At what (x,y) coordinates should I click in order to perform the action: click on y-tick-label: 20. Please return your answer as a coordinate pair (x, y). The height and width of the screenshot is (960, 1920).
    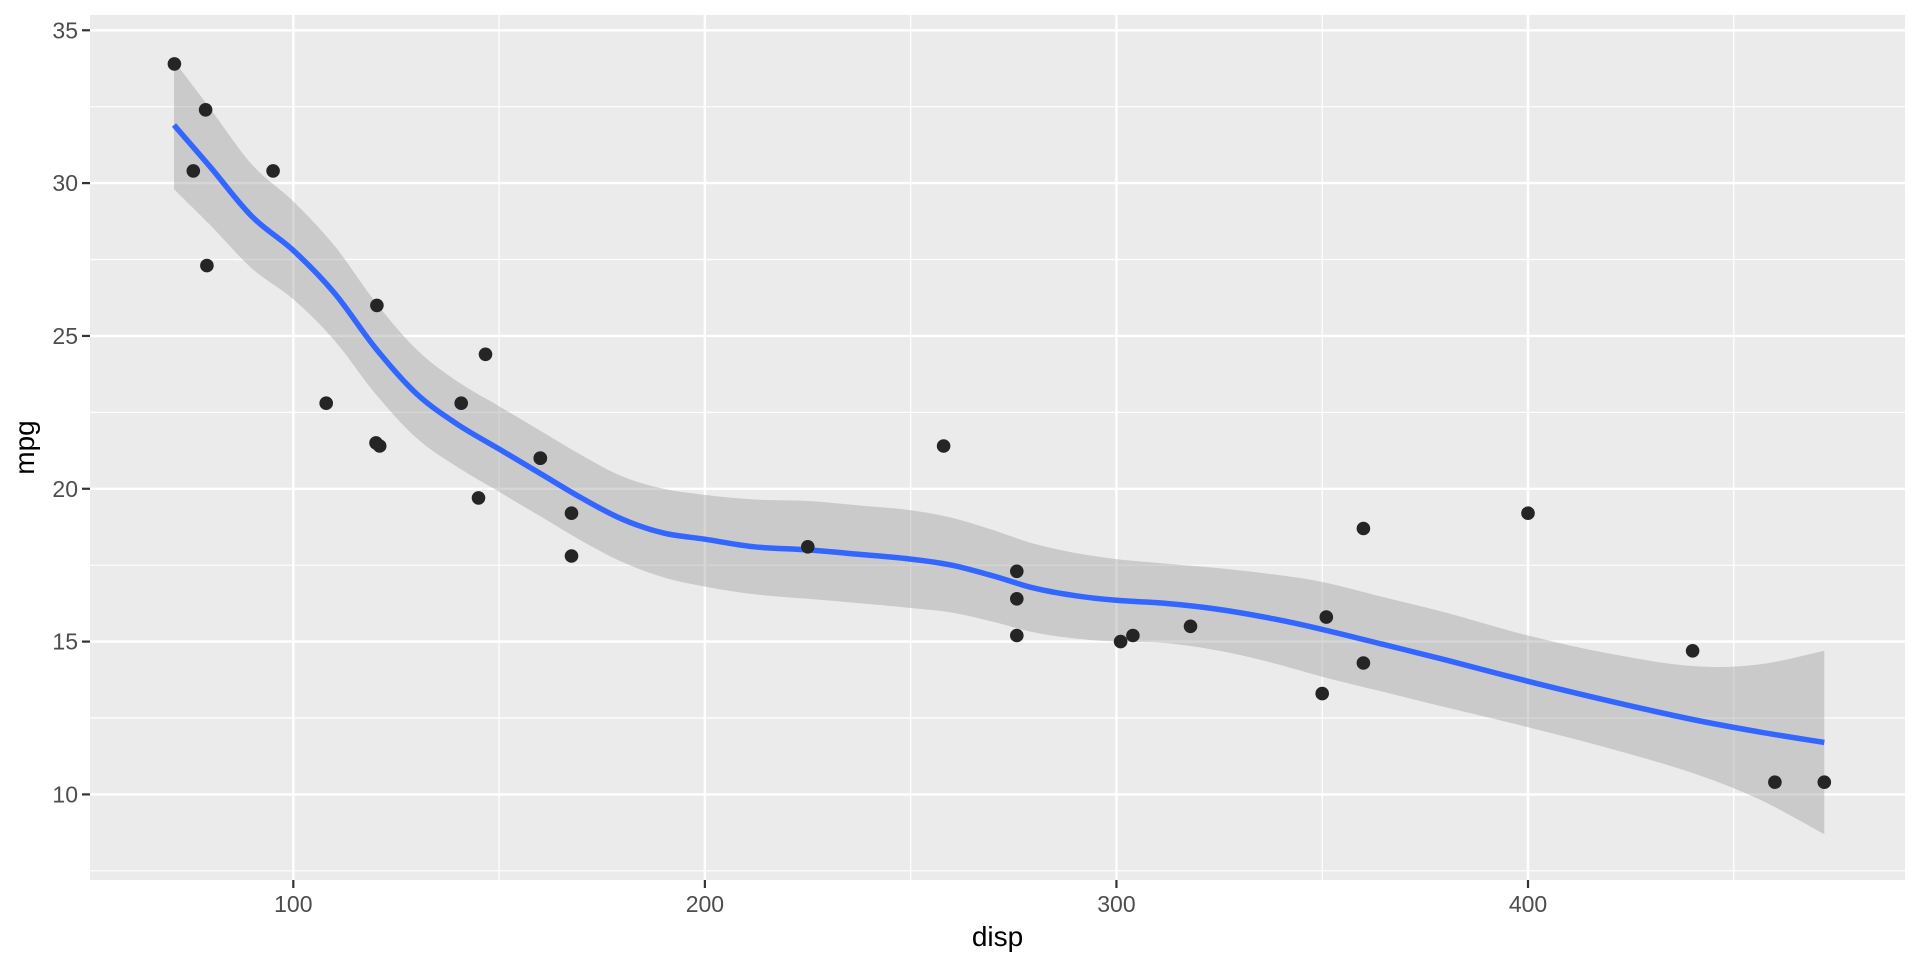
    Looking at the image, I should click on (65, 489).